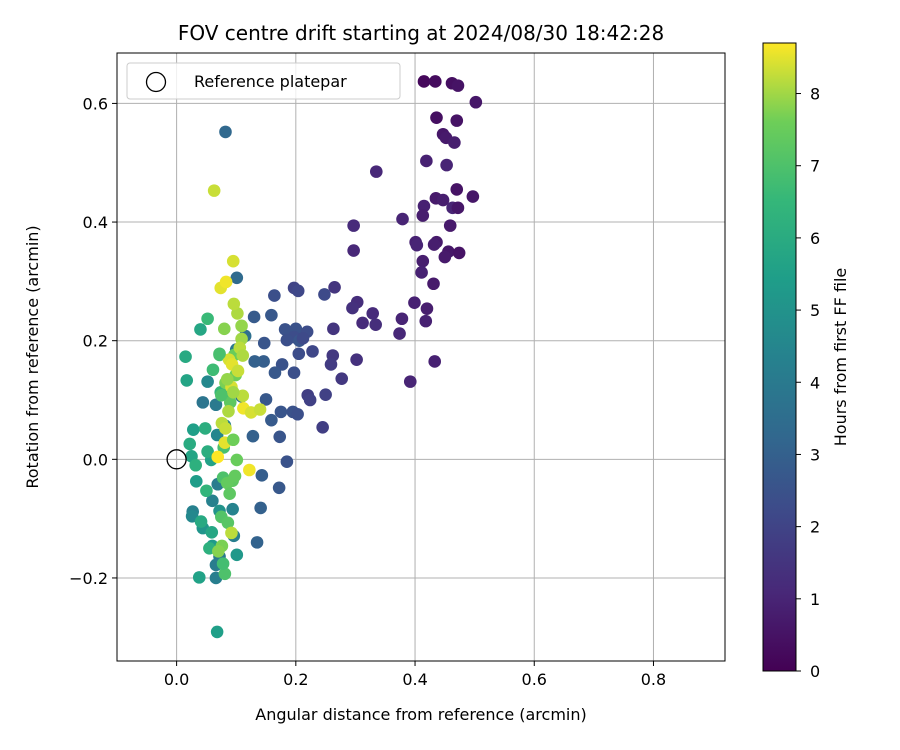  I want to click on reference-marker, so click(176, 459).